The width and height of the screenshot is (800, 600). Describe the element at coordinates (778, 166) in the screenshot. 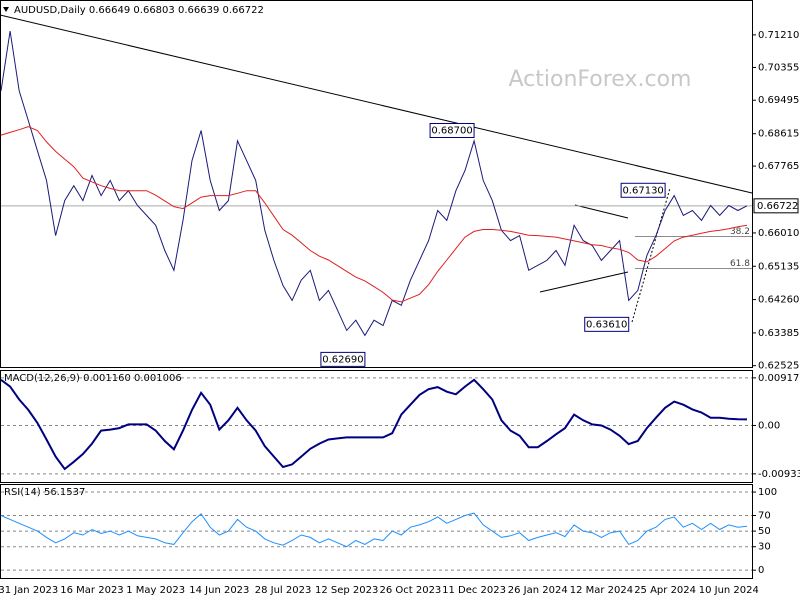

I see `y-tick-label: 0.67765` at that location.